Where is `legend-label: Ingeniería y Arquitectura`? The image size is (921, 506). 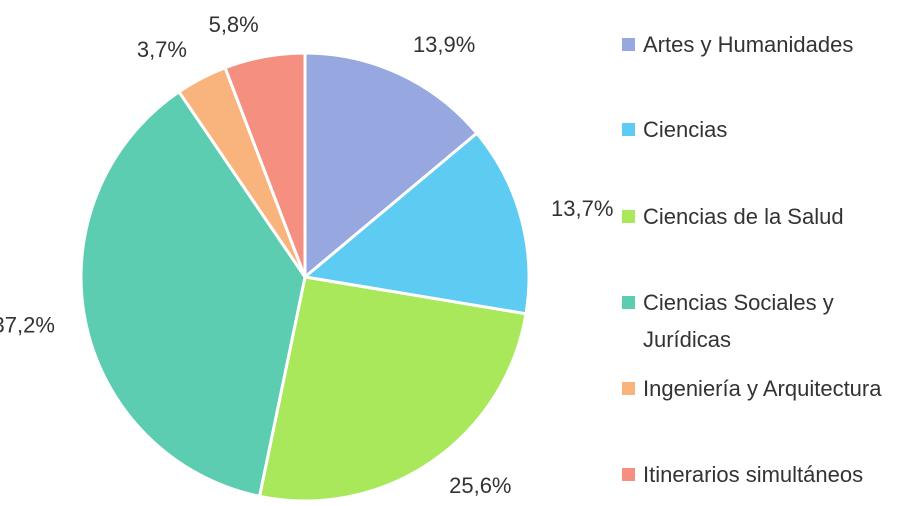 legend-label: Ingeniería y Arquitectura is located at coordinates (762, 388).